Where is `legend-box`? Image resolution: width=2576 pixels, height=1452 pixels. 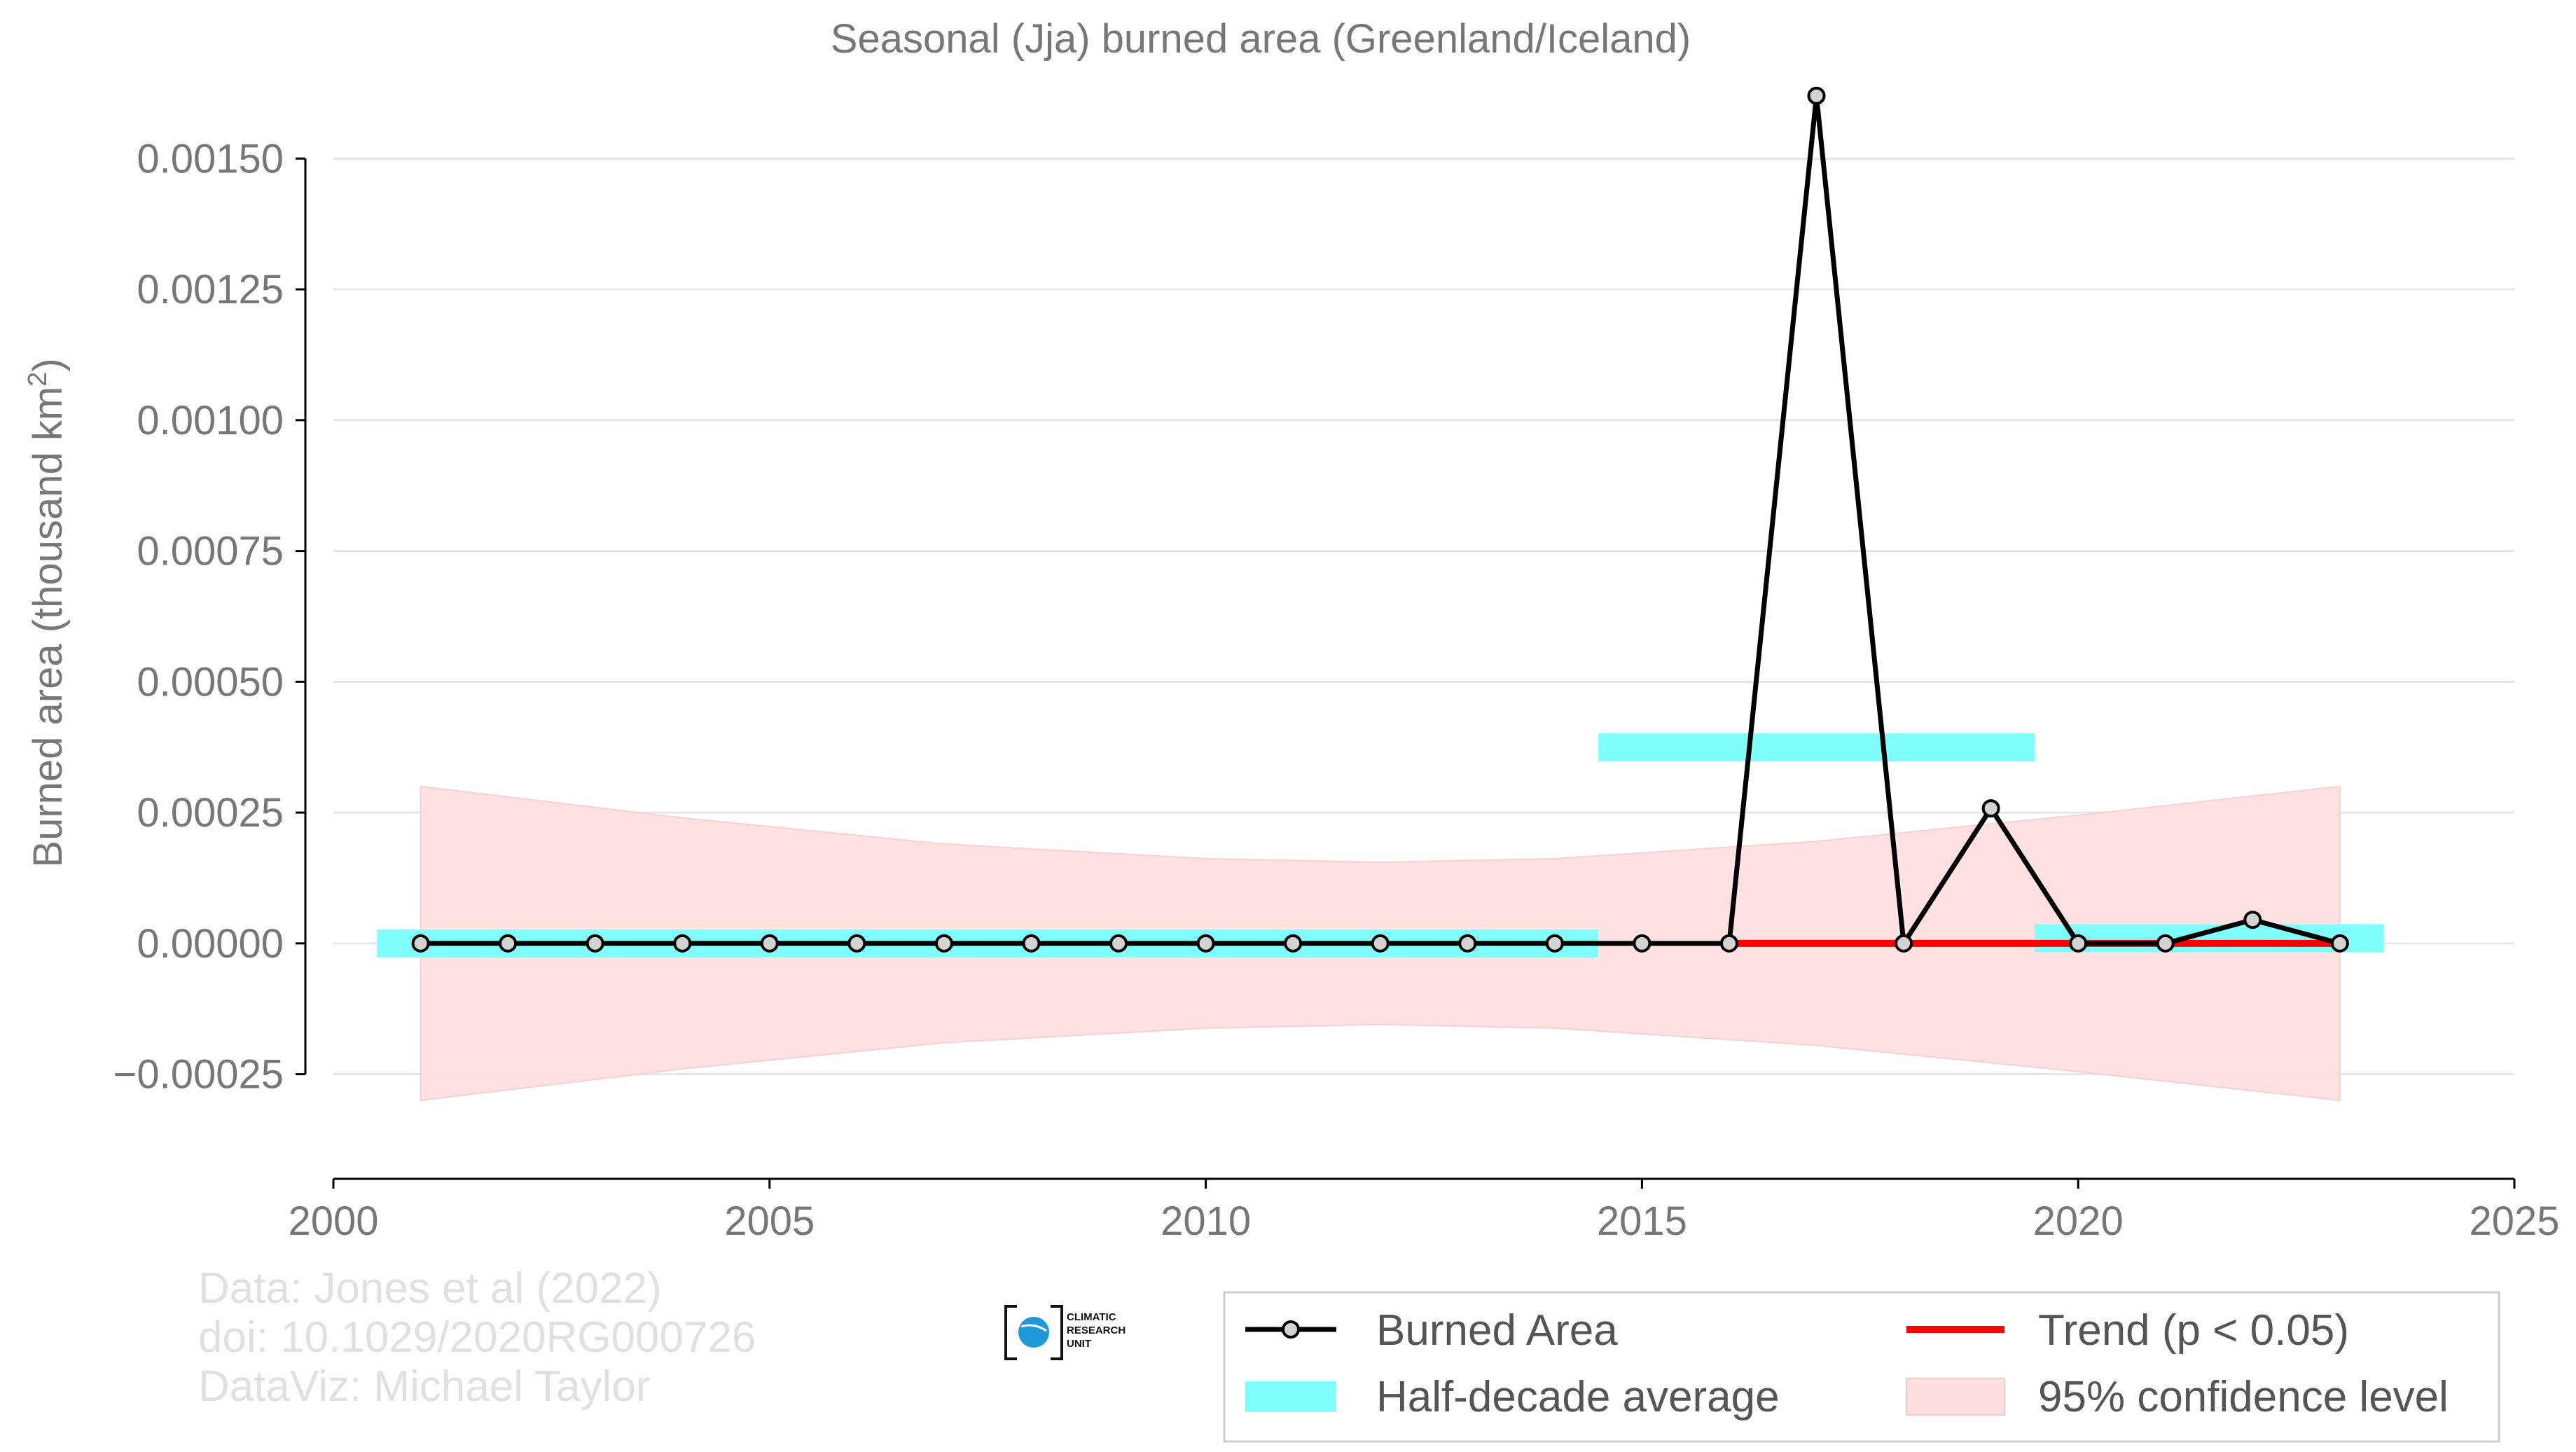
legend-box is located at coordinates (1861, 1367).